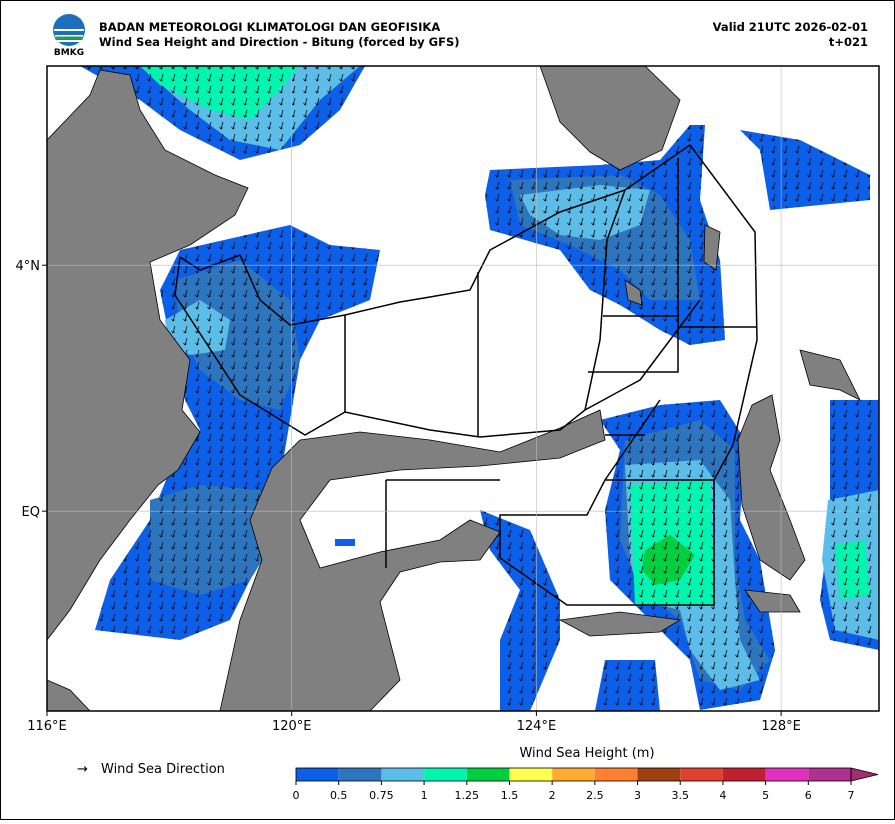 The height and width of the screenshot is (824, 895). Describe the element at coordinates (722, 795) in the screenshot. I see `colorbar-tick-label: 4` at that location.